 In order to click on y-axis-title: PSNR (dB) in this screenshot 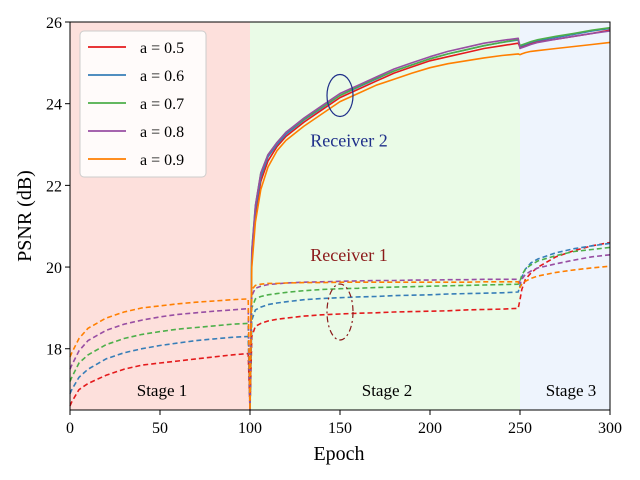, I will do `click(25, 216)`.